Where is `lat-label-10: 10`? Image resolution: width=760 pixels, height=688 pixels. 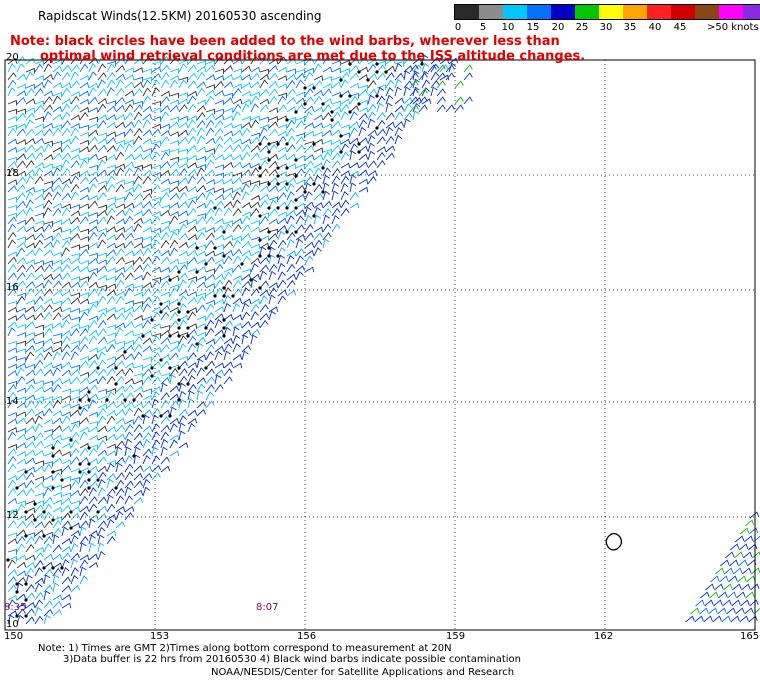
lat-label-10: 10 is located at coordinates (12, 624).